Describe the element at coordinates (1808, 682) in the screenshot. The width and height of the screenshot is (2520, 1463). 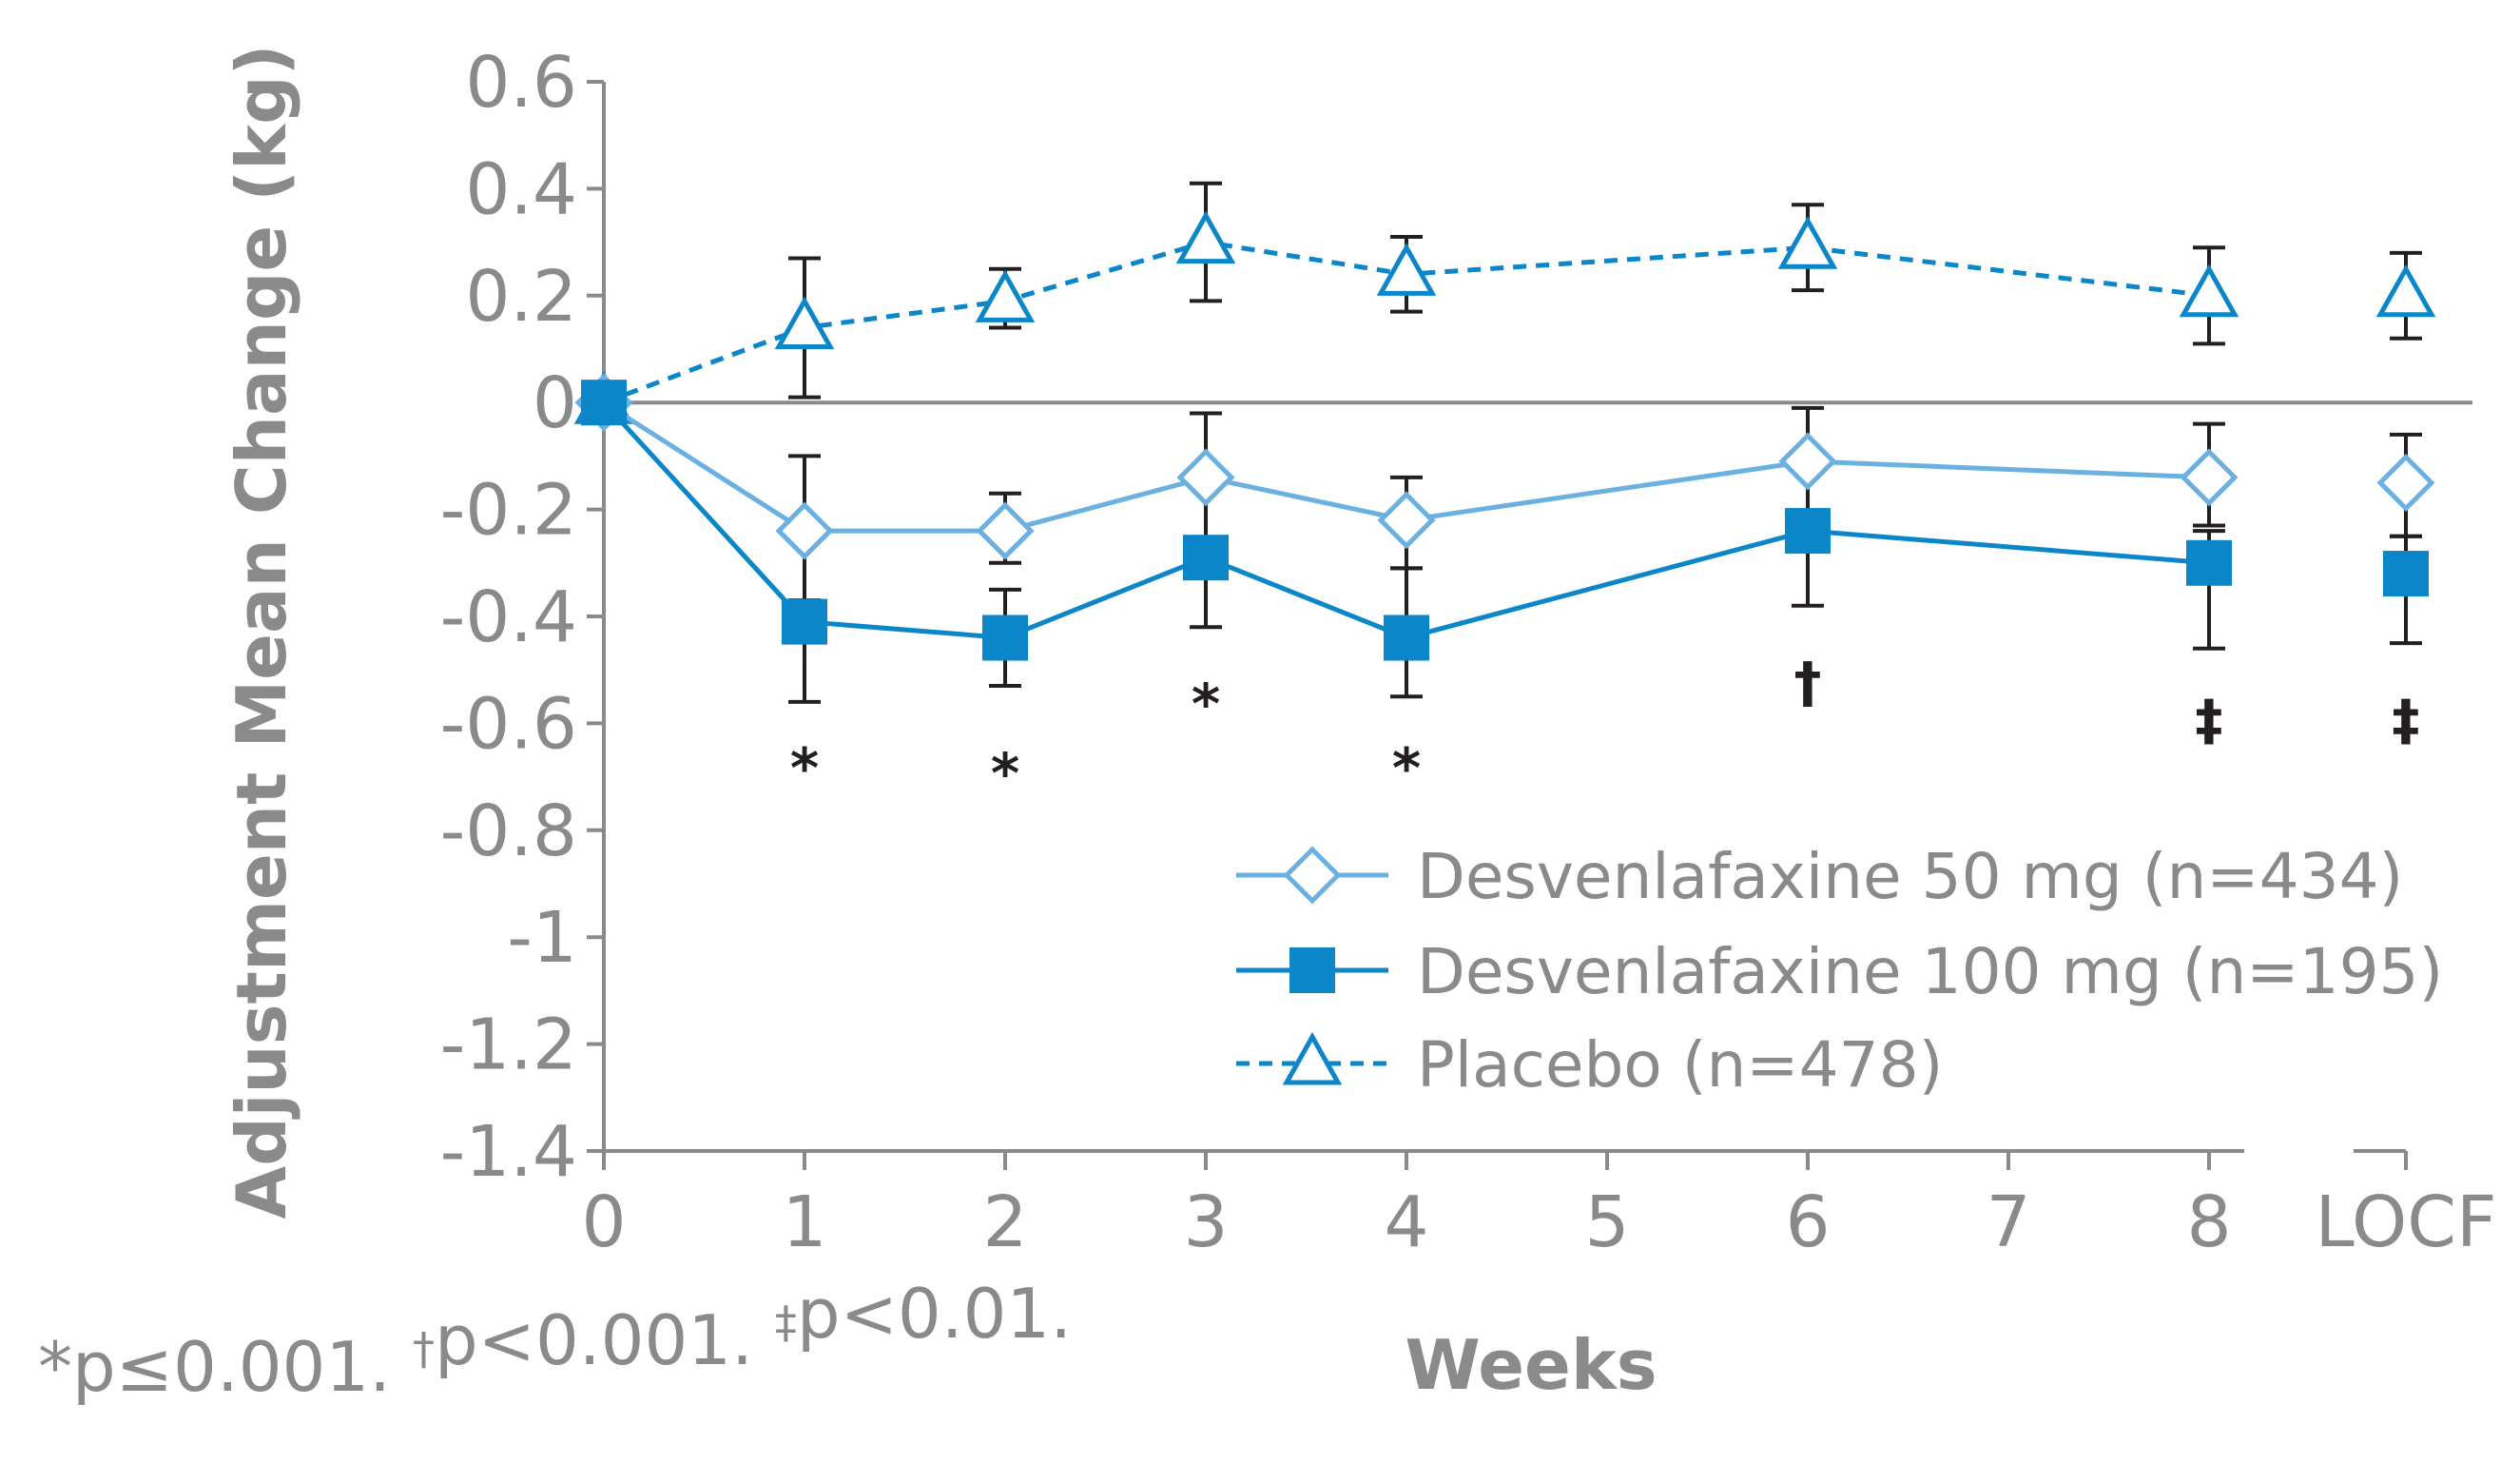
I see `significance-marker: †` at that location.